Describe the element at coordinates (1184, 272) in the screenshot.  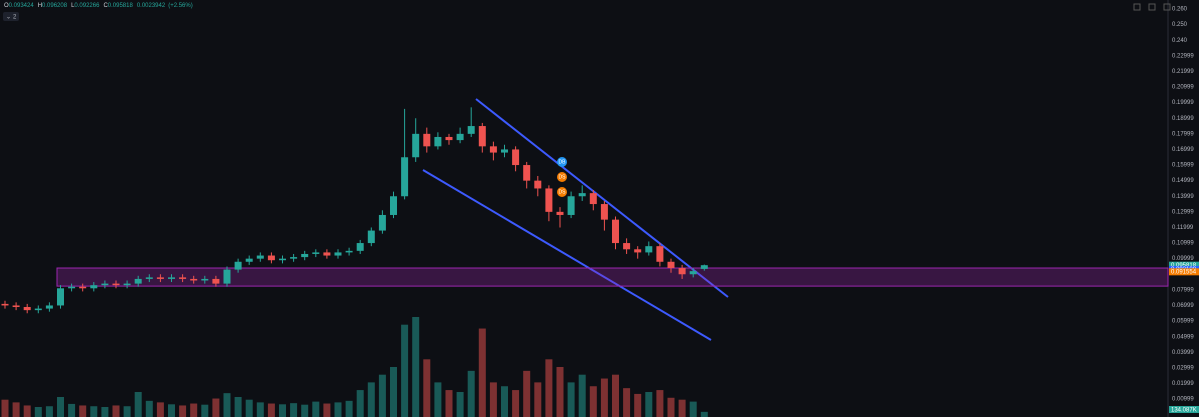
I see `price-tag: 0.091554` at that location.